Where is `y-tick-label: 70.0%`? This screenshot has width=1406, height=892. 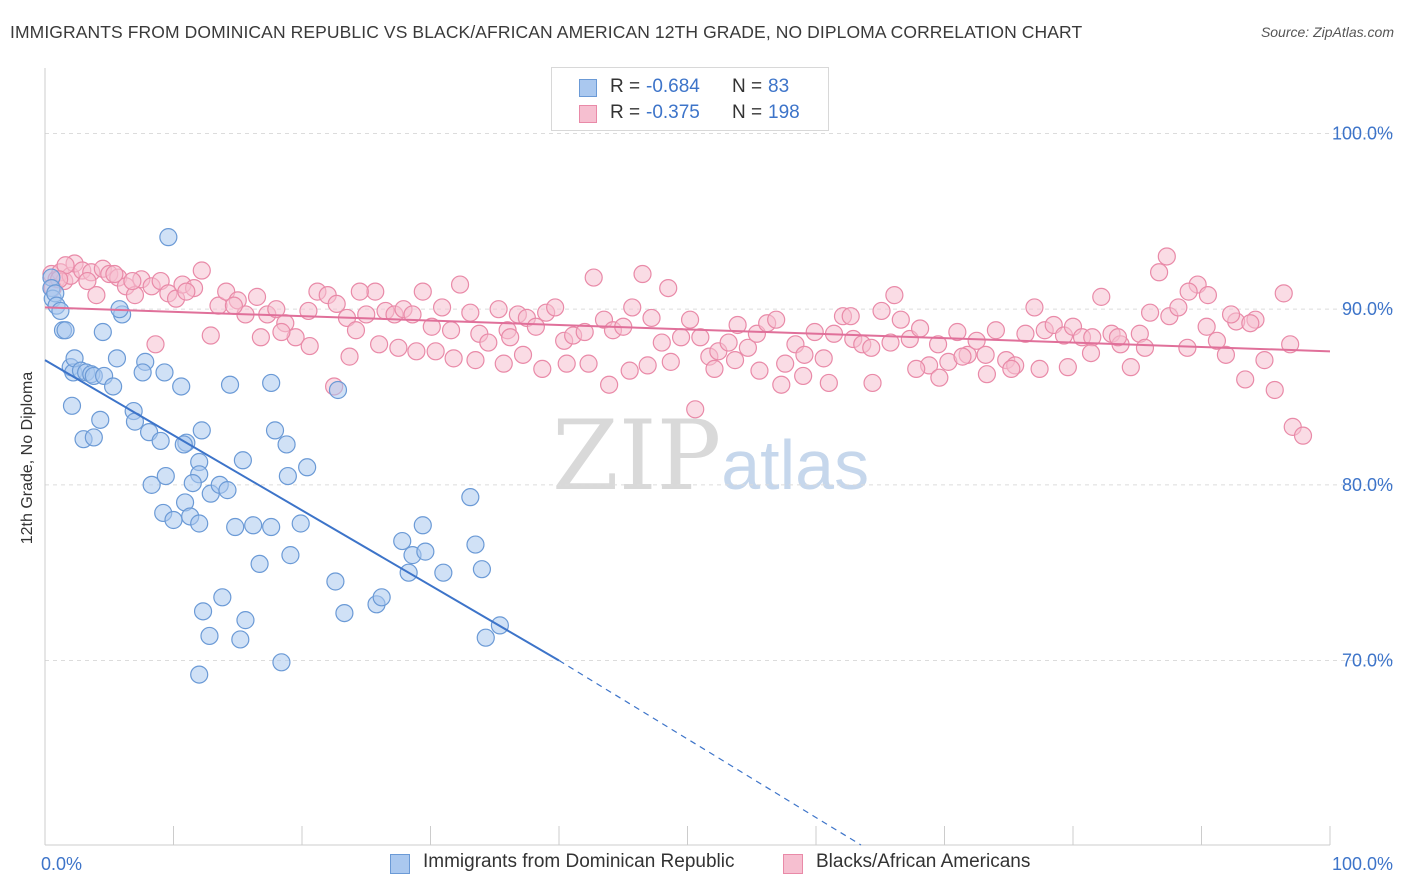
y-tick-label: 70.0% is located at coordinates (1367, 661).